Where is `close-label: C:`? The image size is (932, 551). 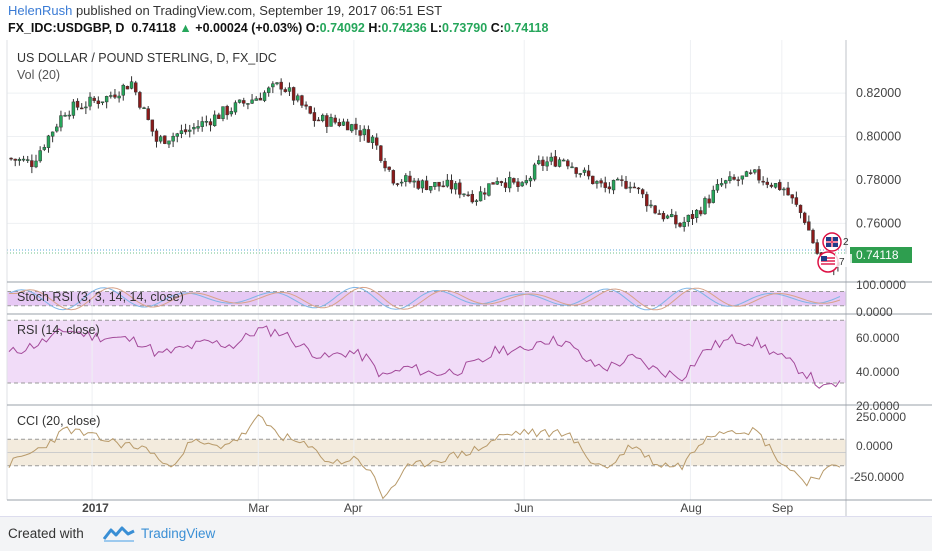 close-label: C: is located at coordinates (497, 28).